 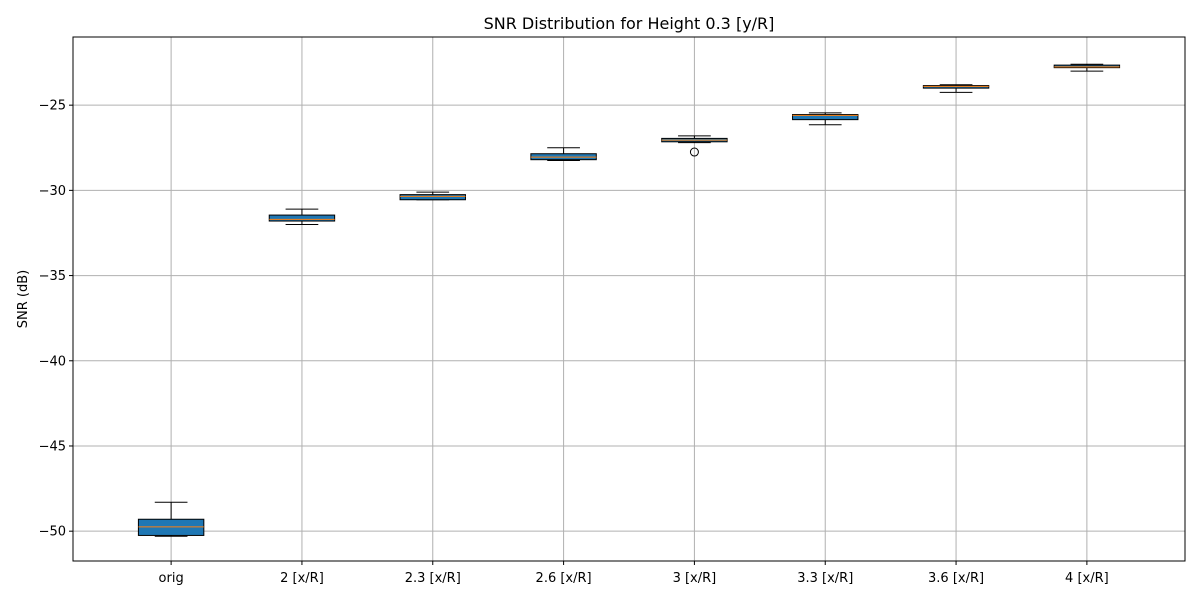 I want to click on y-tick-label: −50, so click(x=52, y=532).